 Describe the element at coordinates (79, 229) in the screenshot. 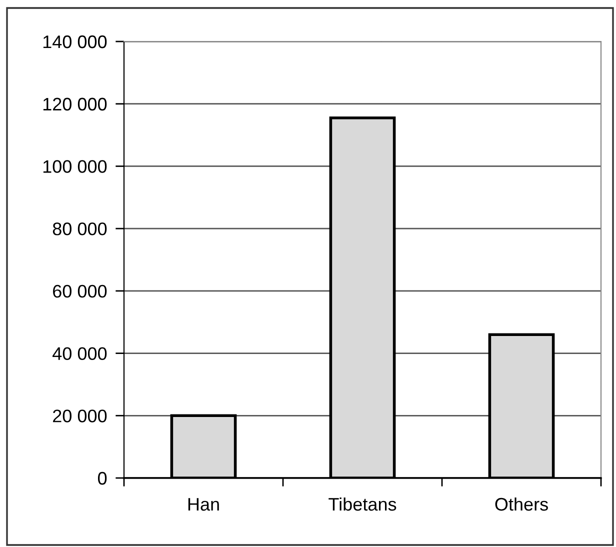

I see `y-tick-label: 80 000` at that location.